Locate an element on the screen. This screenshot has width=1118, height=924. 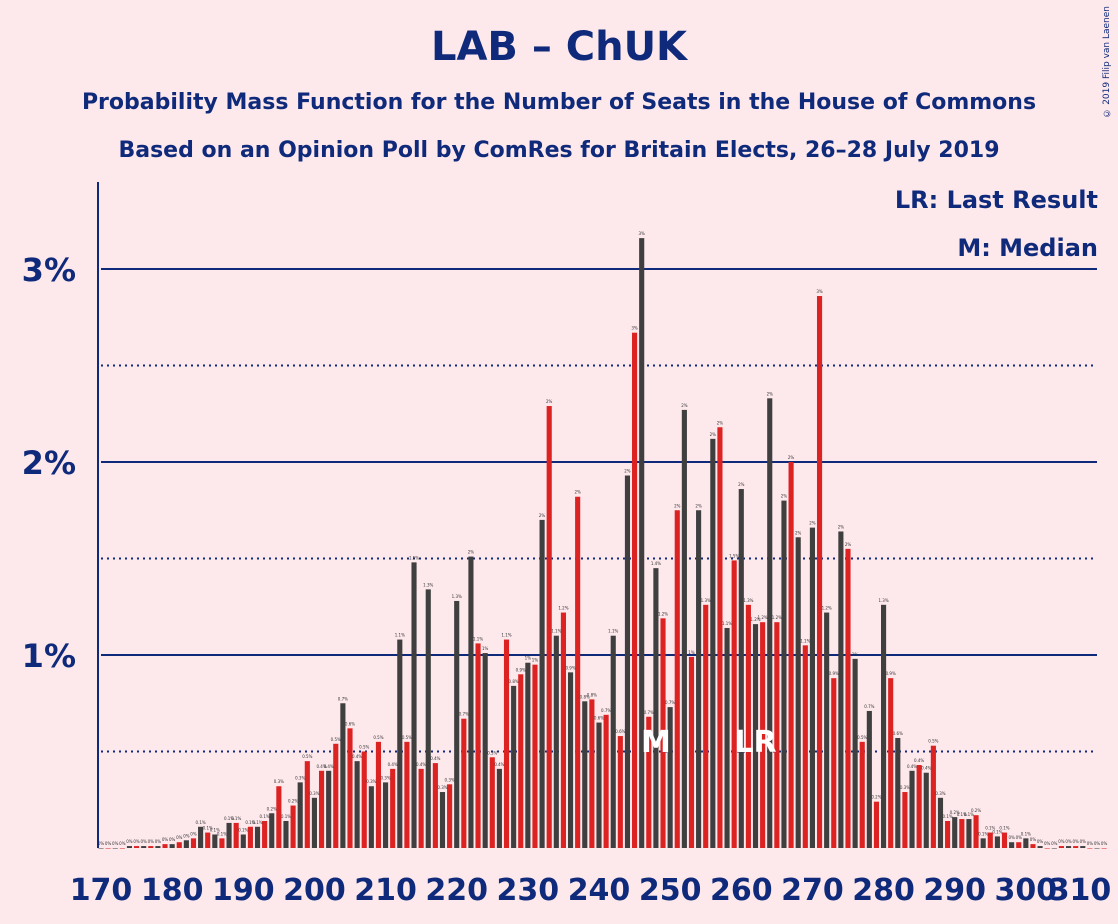
x-tick-label: 280 is located at coordinates (883, 890).